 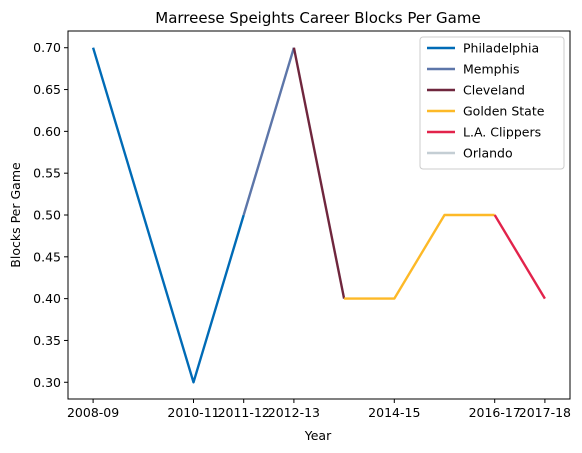 I want to click on y-tick-label: 0.30, so click(x=47, y=382).